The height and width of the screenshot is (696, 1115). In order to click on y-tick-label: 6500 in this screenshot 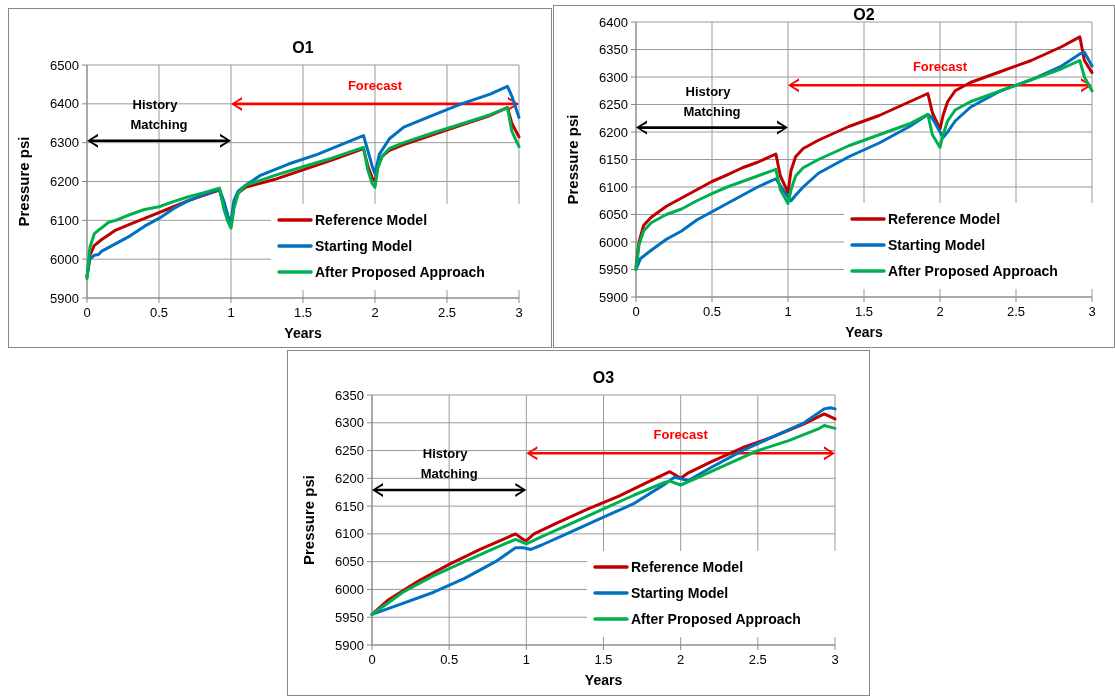, I will do `click(64, 65)`.